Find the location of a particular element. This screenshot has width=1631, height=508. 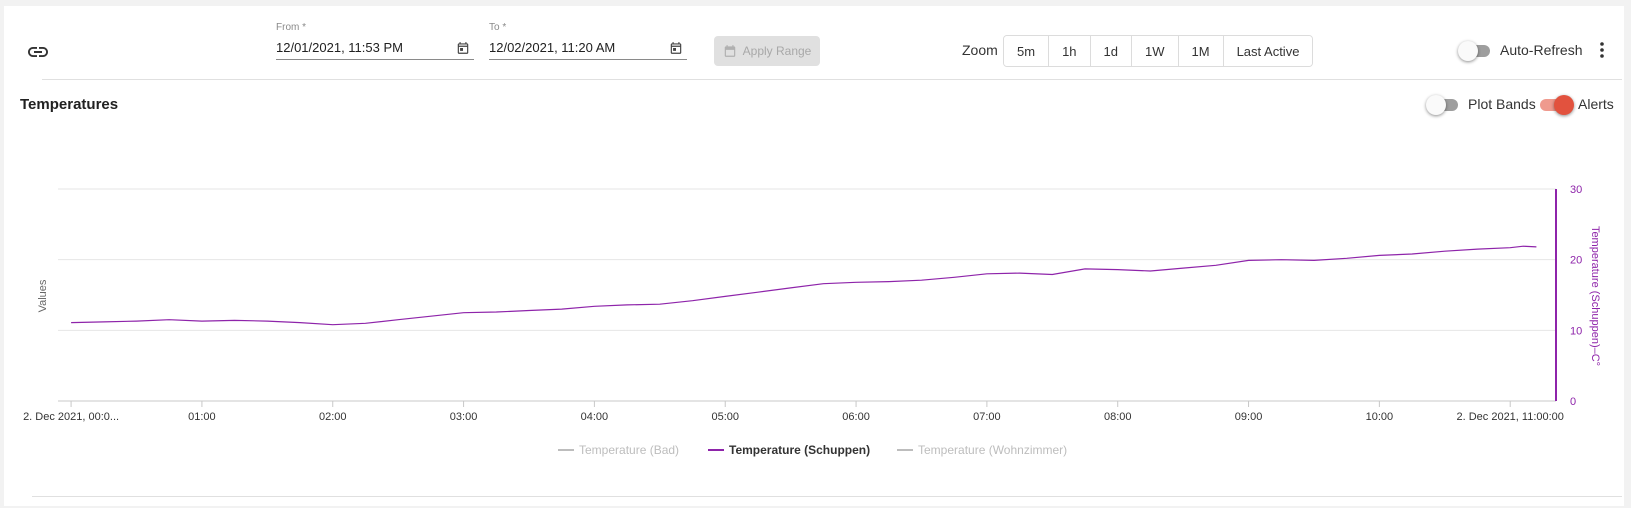

series-lines is located at coordinates (804, 285).